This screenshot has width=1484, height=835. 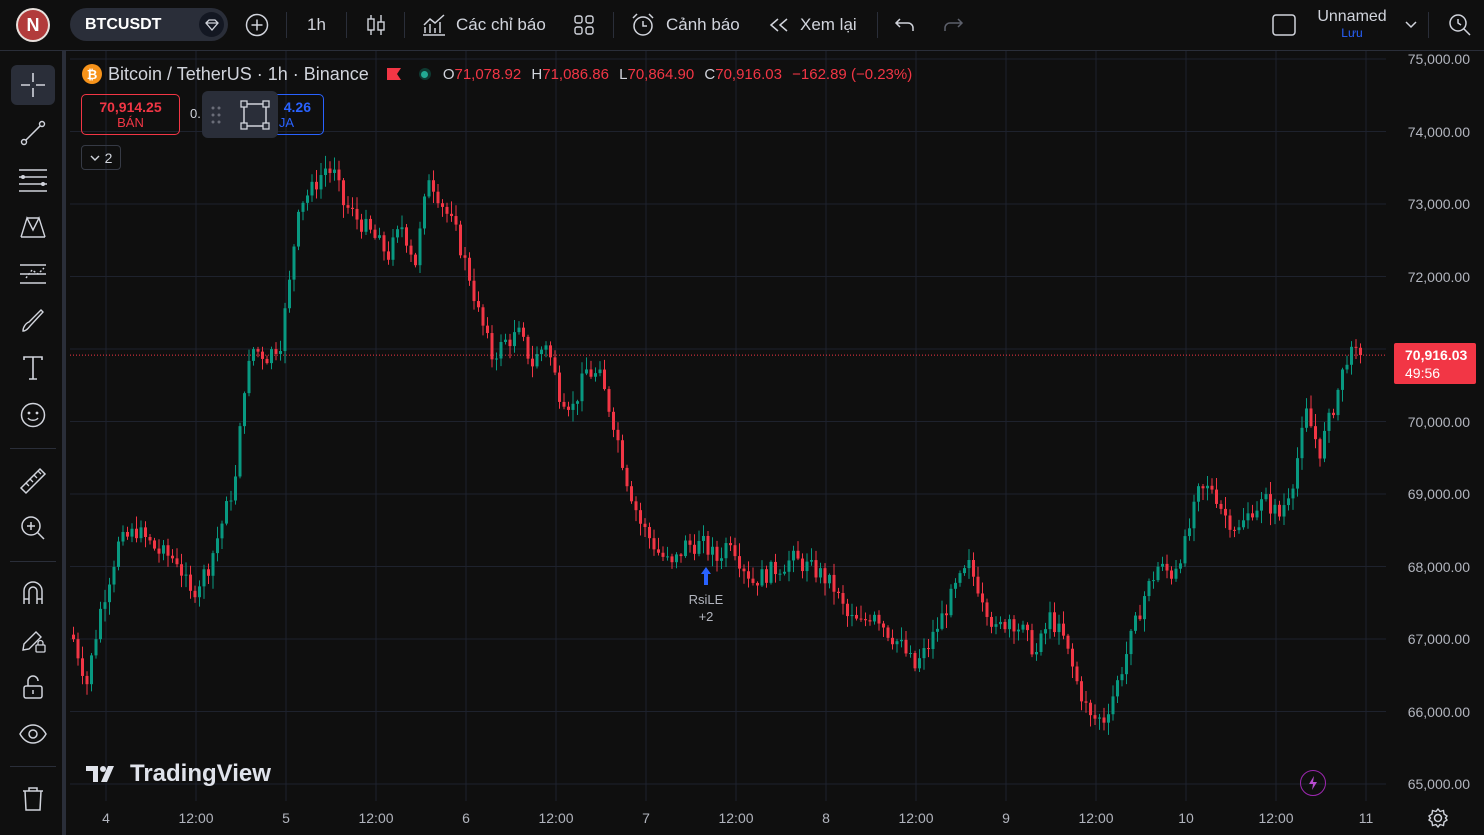 What do you see at coordinates (316, 25) in the screenshot?
I see `interval-button: 1h` at bounding box center [316, 25].